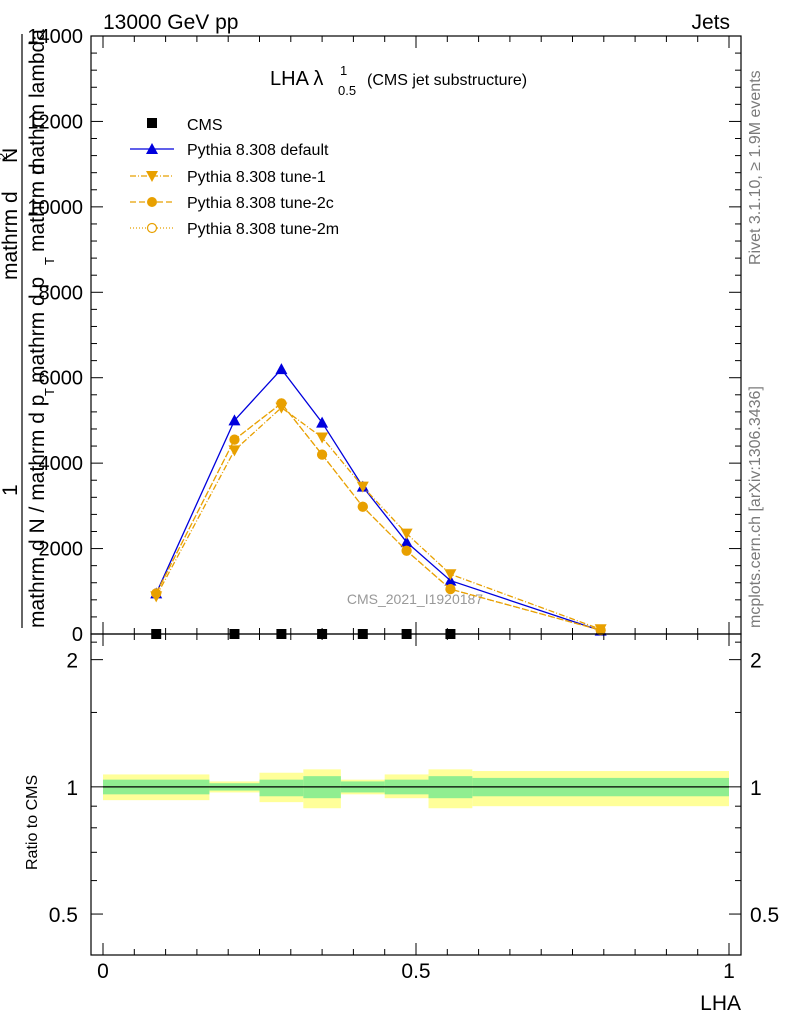 Image resolution: width=786 pixels, height=1024 pixels. I want to click on legend-label-tune2c: Pythia 8.308 tune-2c, so click(260, 203).